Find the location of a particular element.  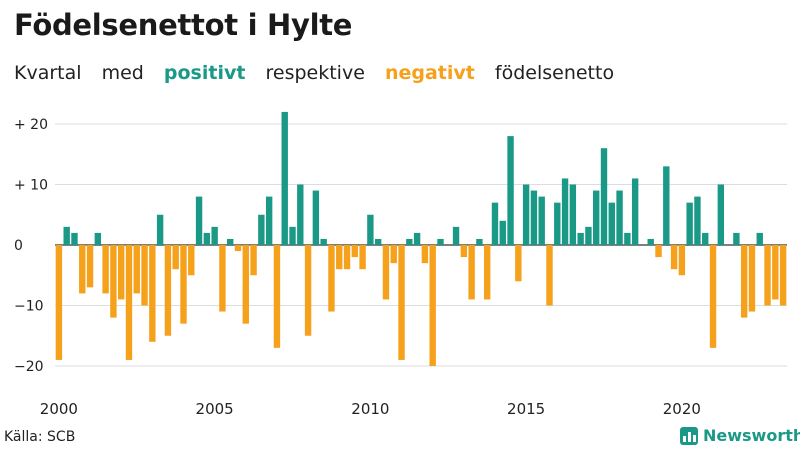

source-note: Källa: SCB is located at coordinates (40, 437).